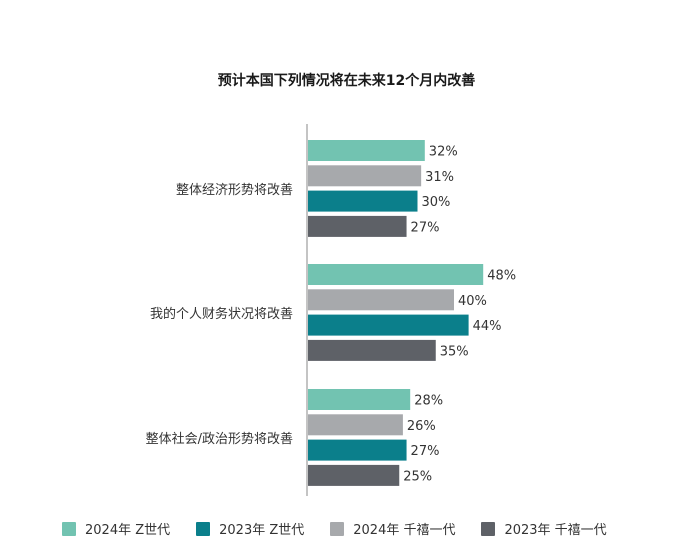  I want to click on legend-label: 2023年 千禧一代, so click(555, 530).